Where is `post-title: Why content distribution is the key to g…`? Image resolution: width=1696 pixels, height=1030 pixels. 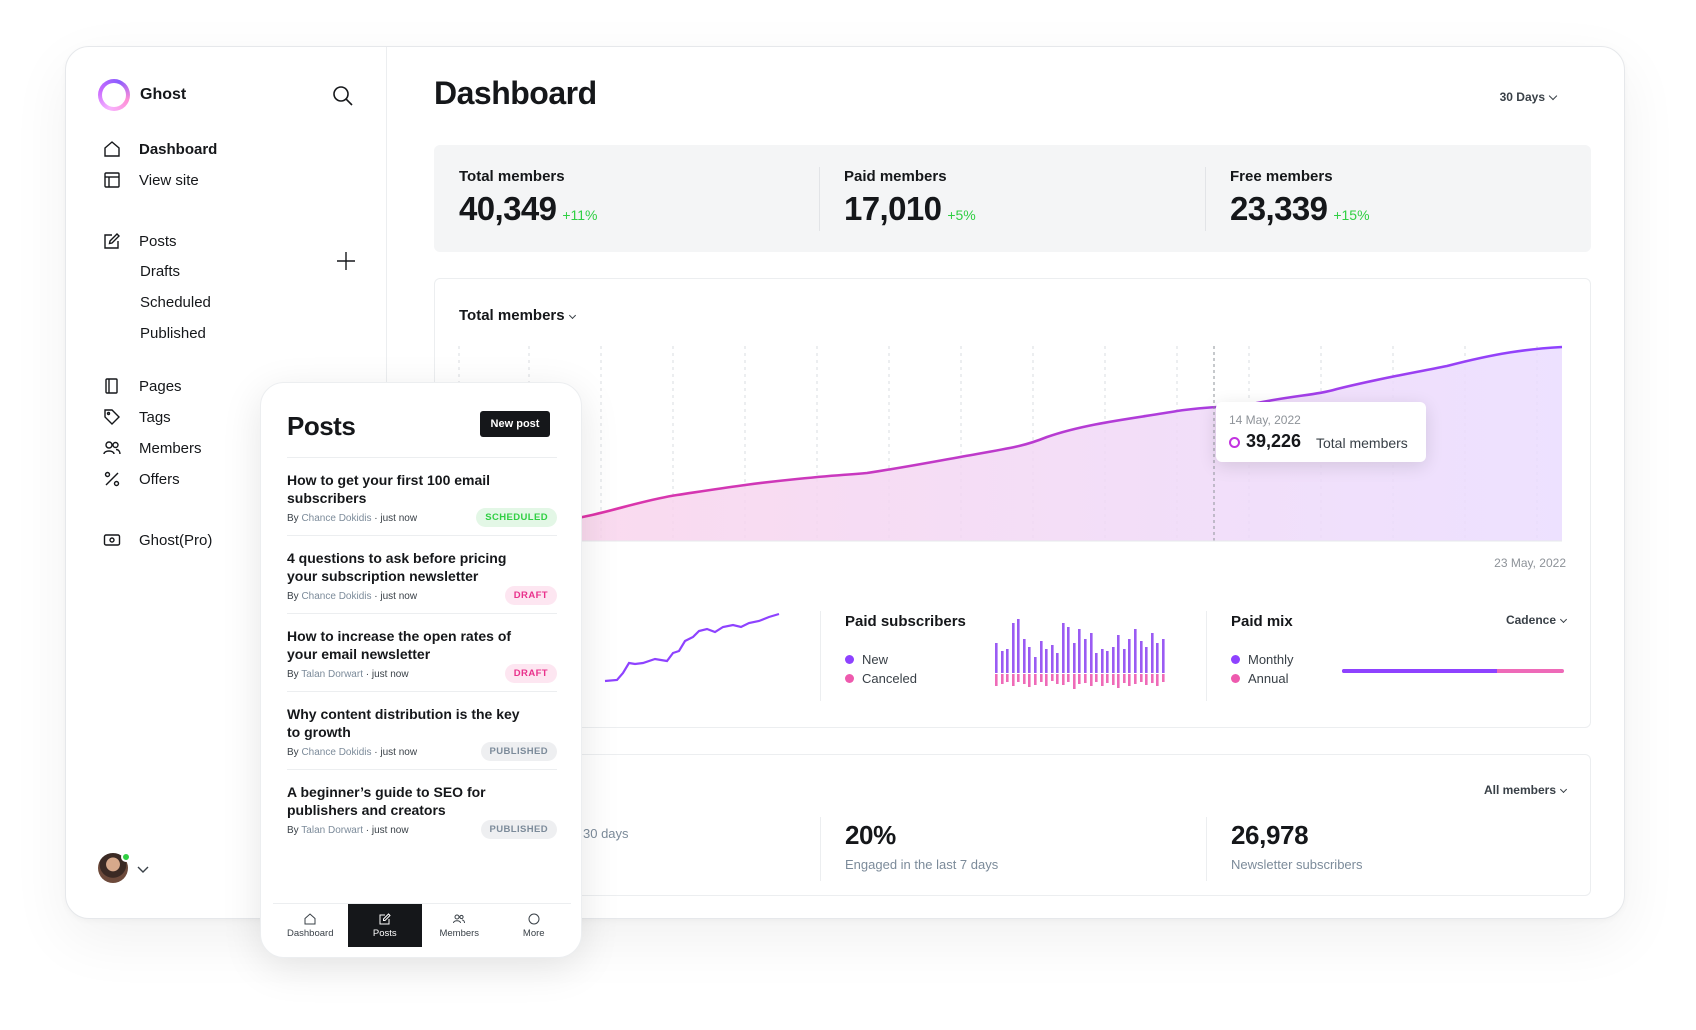
post-title: Why content distribution is the key to g… is located at coordinates (403, 723).